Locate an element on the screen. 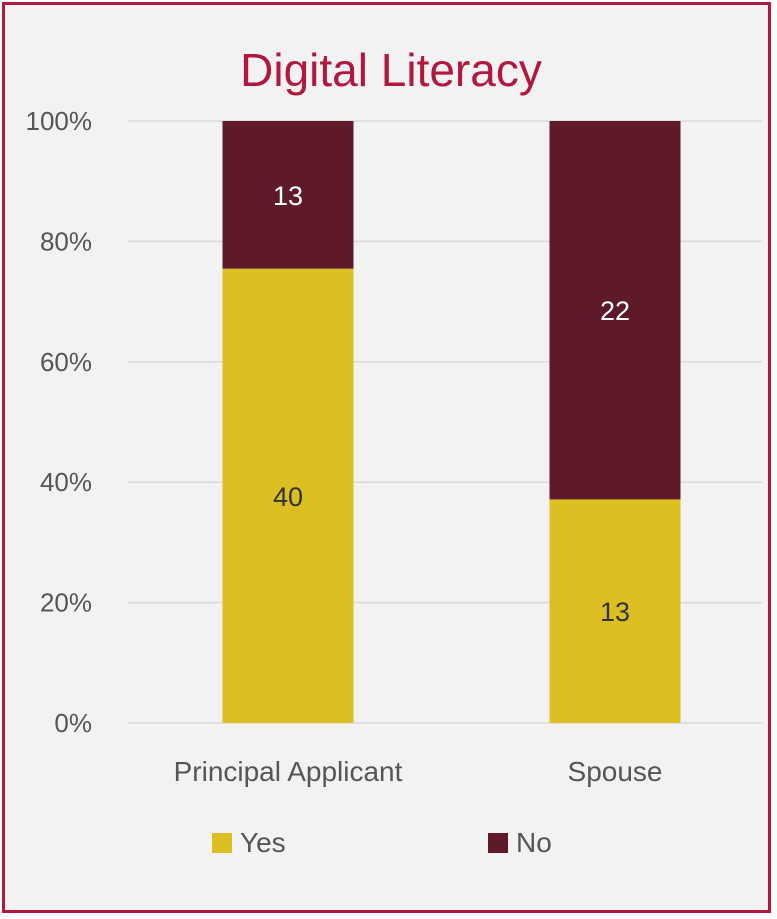  data-label: 22 is located at coordinates (615, 311).